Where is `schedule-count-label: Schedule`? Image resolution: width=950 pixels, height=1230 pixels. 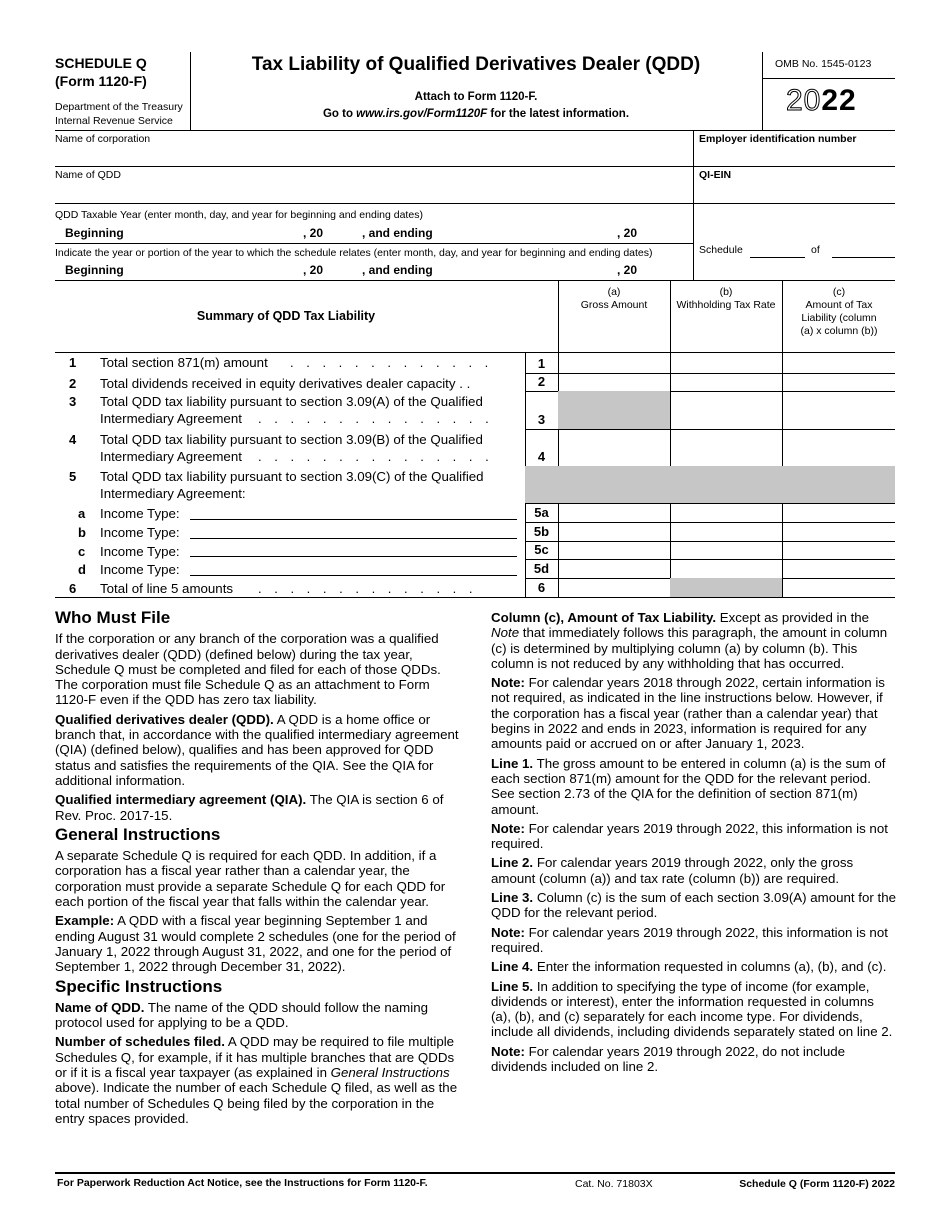 schedule-count-label: Schedule is located at coordinates (721, 250).